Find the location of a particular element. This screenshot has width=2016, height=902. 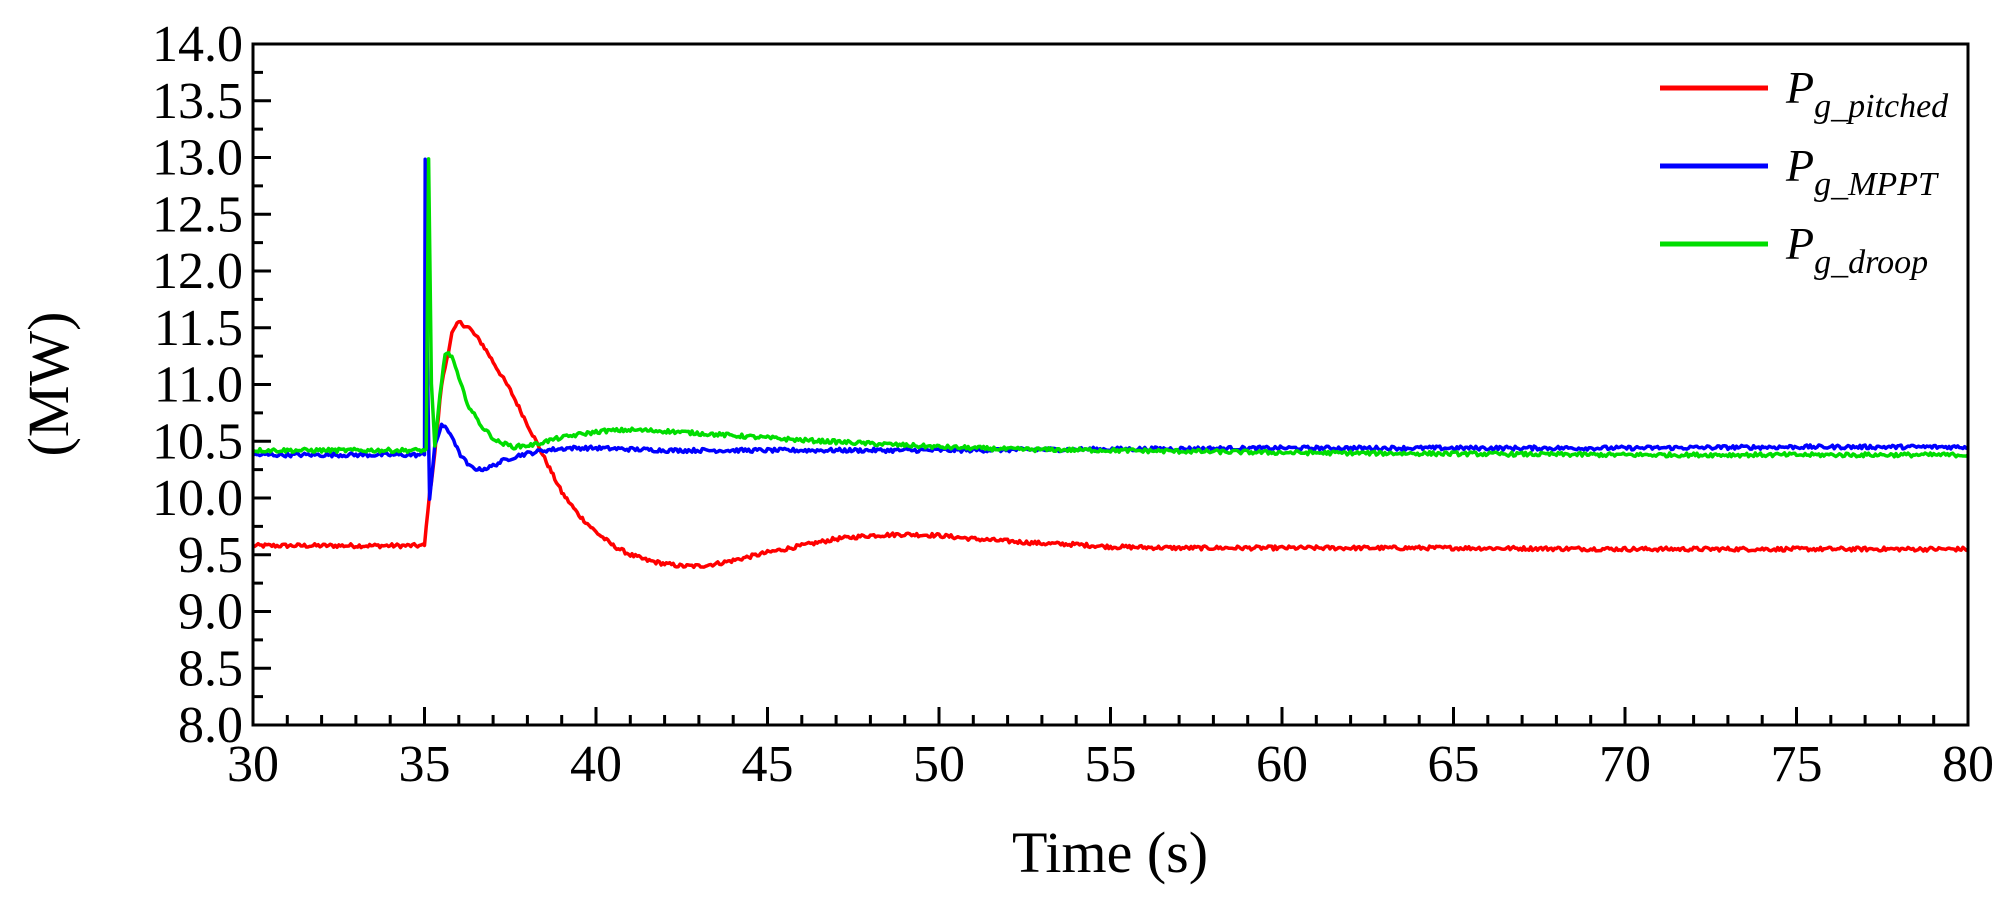

x-tick-label: 75 is located at coordinates (1797, 764).